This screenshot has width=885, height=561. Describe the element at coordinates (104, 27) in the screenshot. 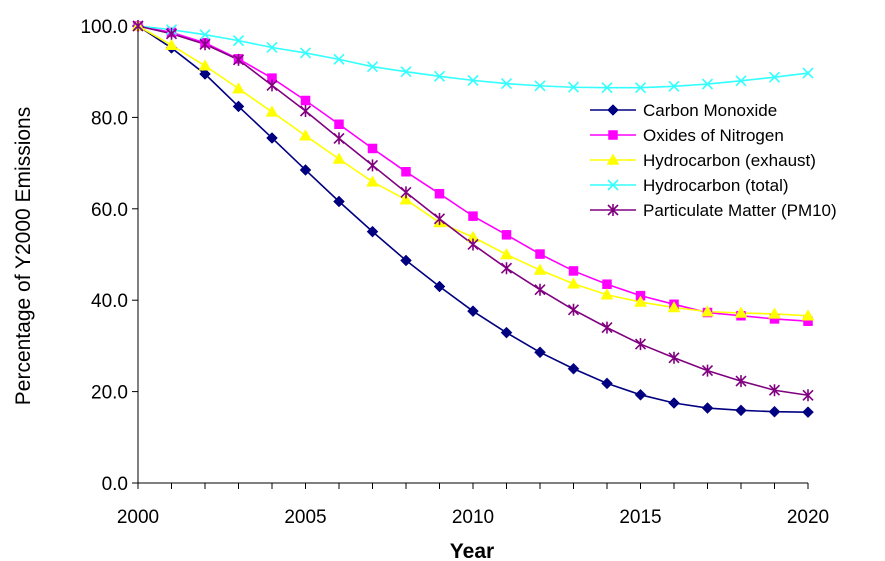

I see `y-tick-label: 100.0` at that location.